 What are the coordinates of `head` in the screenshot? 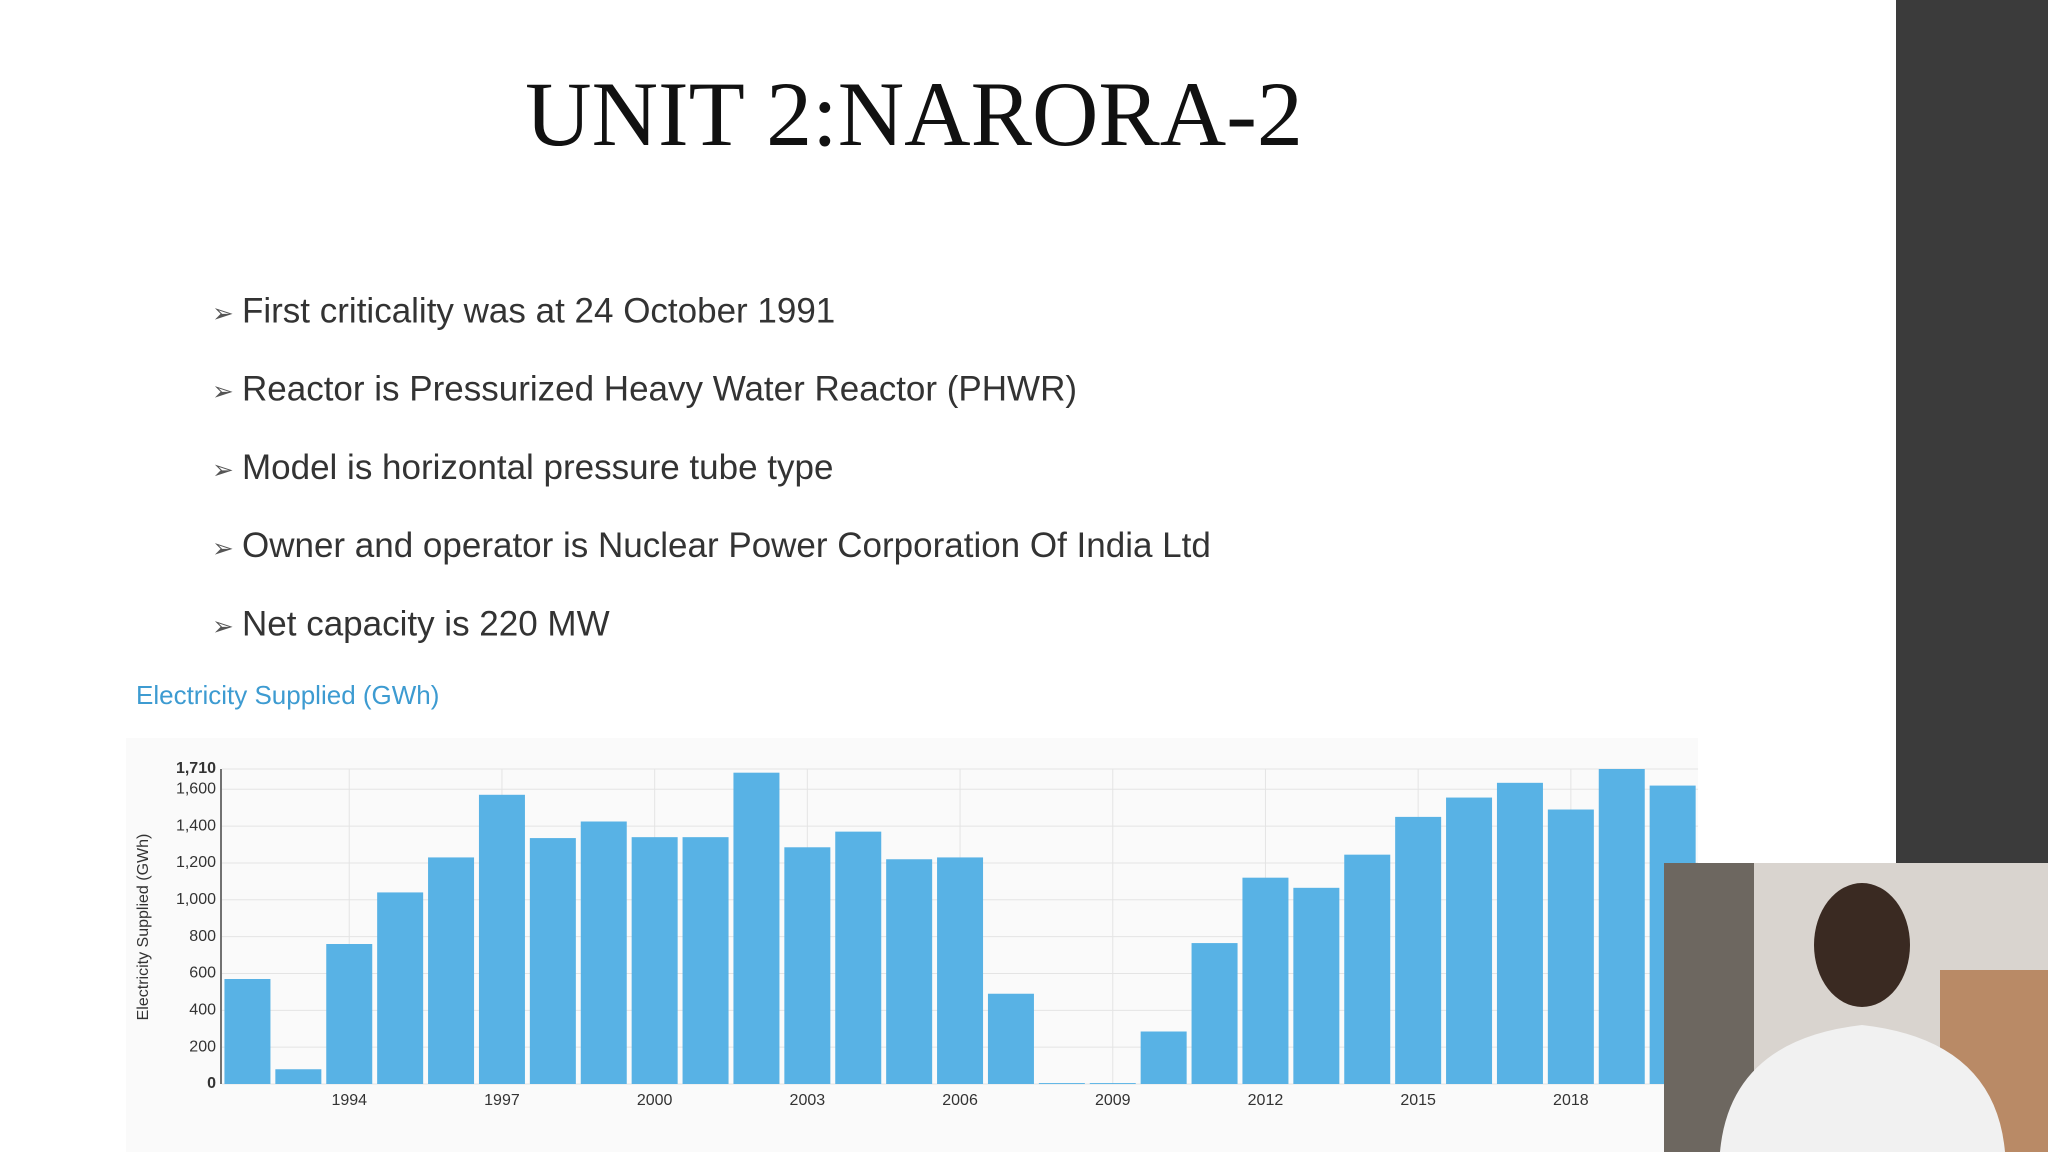 It's located at (1862, 945).